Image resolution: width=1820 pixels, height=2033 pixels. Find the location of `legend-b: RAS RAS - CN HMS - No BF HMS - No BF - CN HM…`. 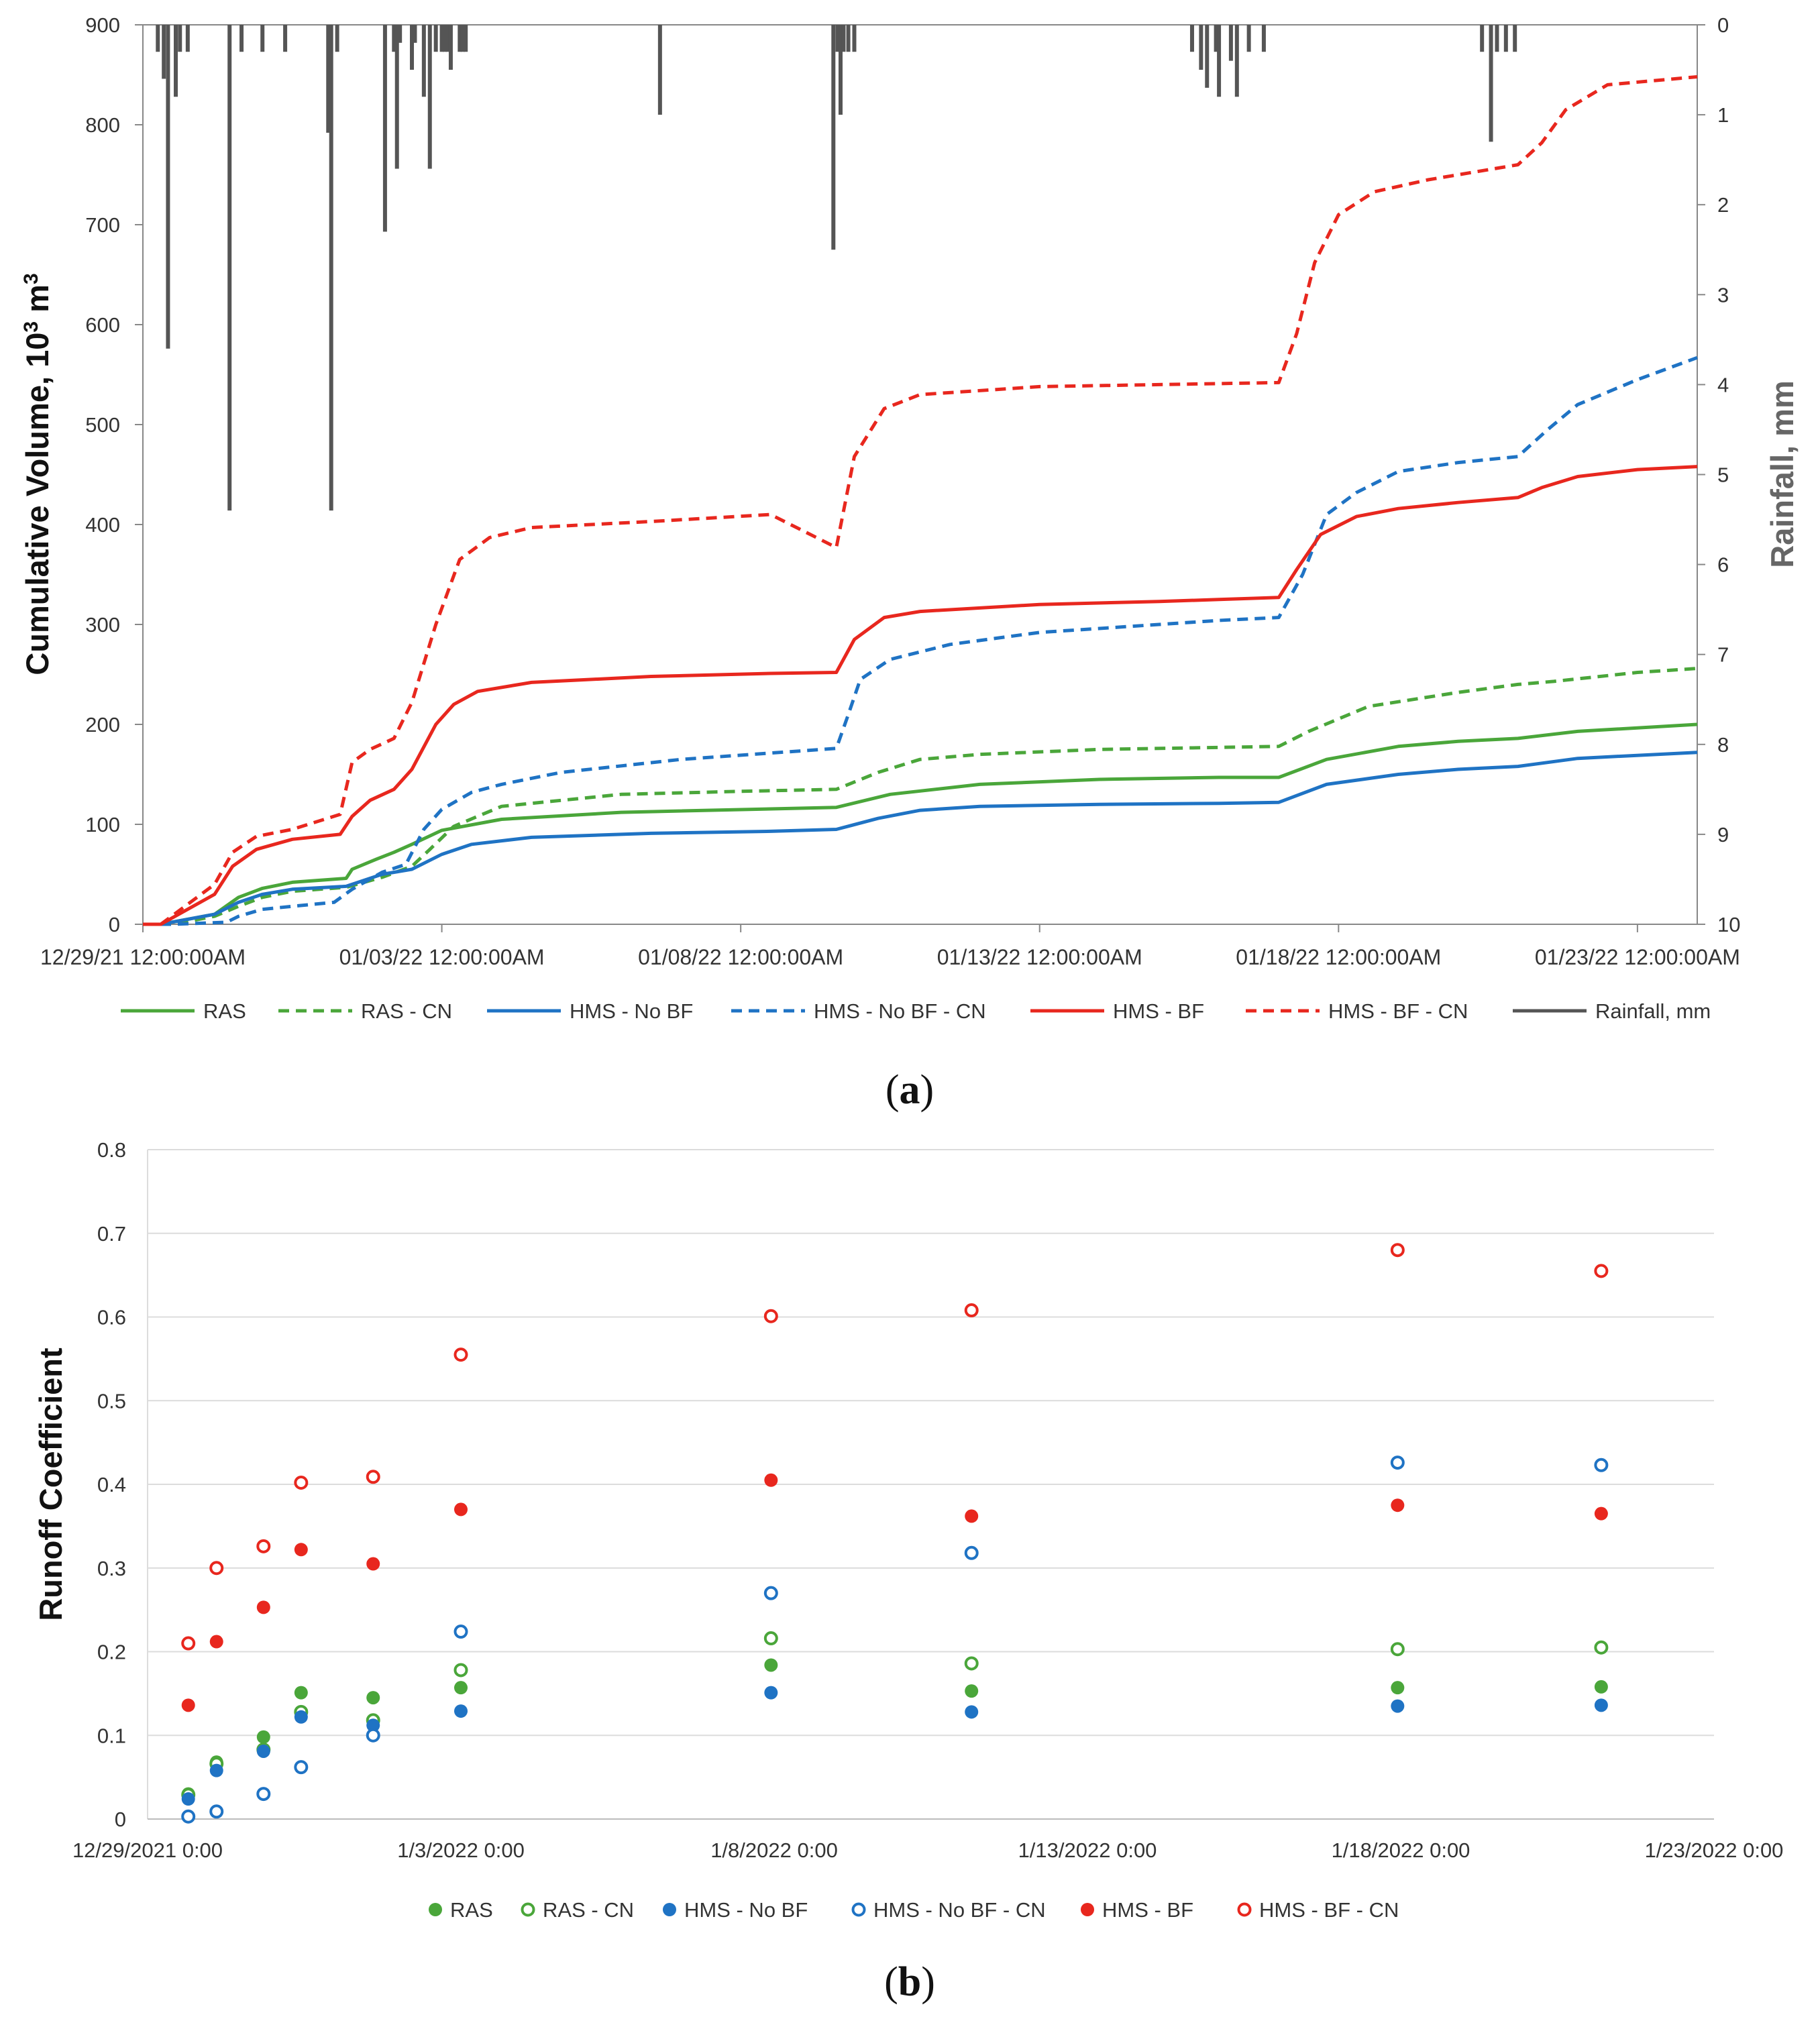

legend-b: RAS RAS - CN HMS - No BF HMS - No BF - CN HM… is located at coordinates (914, 1910).